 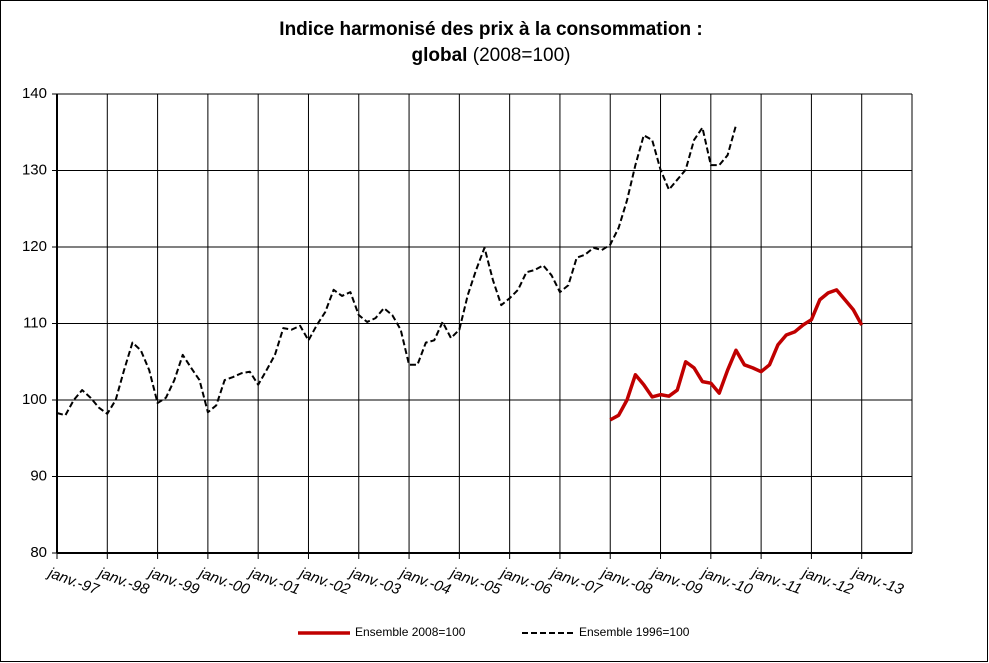 What do you see at coordinates (34, 169) in the screenshot?
I see `y-tick-label: 130` at bounding box center [34, 169].